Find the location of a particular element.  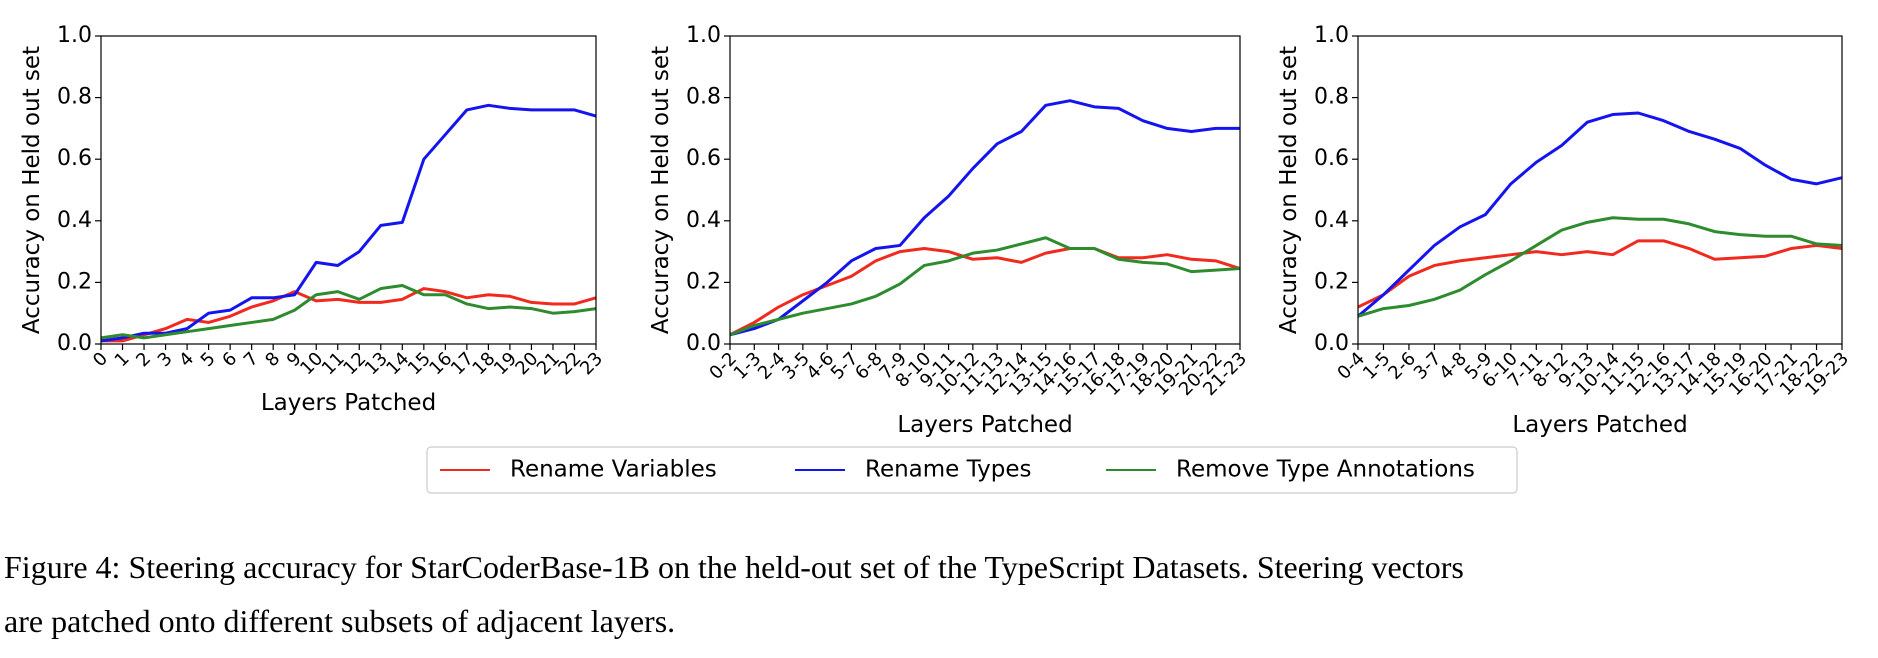

legend-label: Rename Types is located at coordinates (948, 470).